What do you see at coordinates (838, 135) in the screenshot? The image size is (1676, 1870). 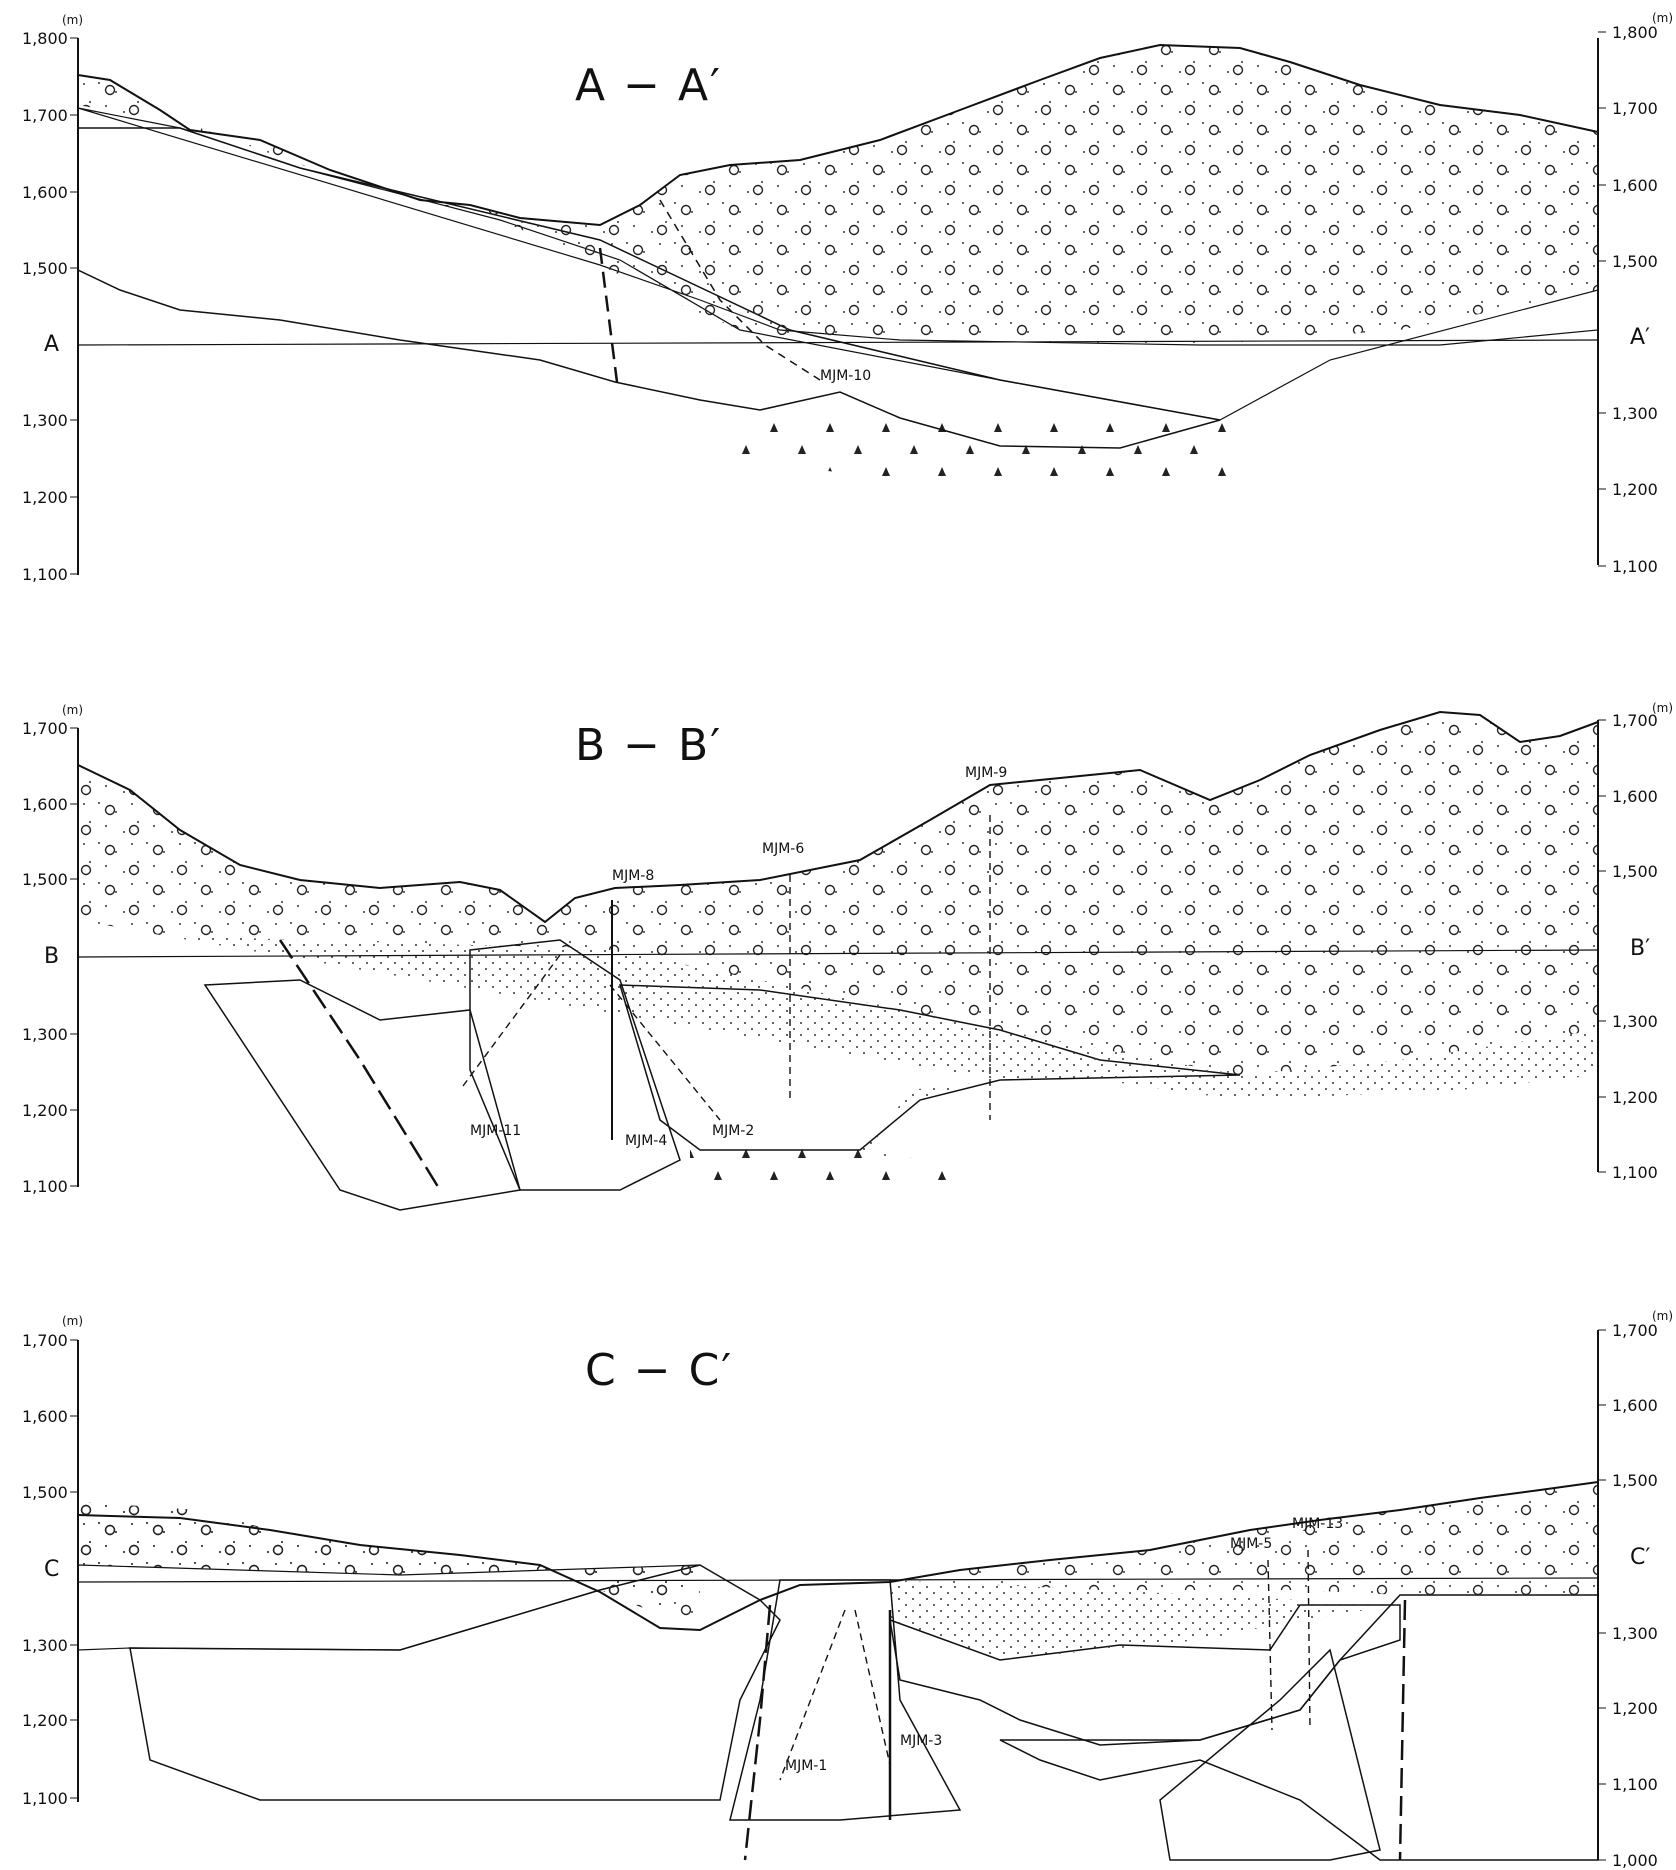 I see `section-a-surface` at bounding box center [838, 135].